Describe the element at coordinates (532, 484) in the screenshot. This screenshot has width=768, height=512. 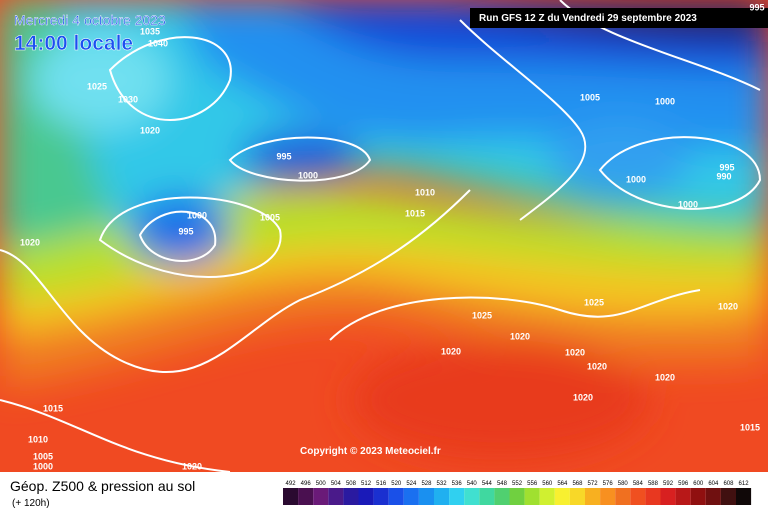
I see `scale-label: 556` at that location.